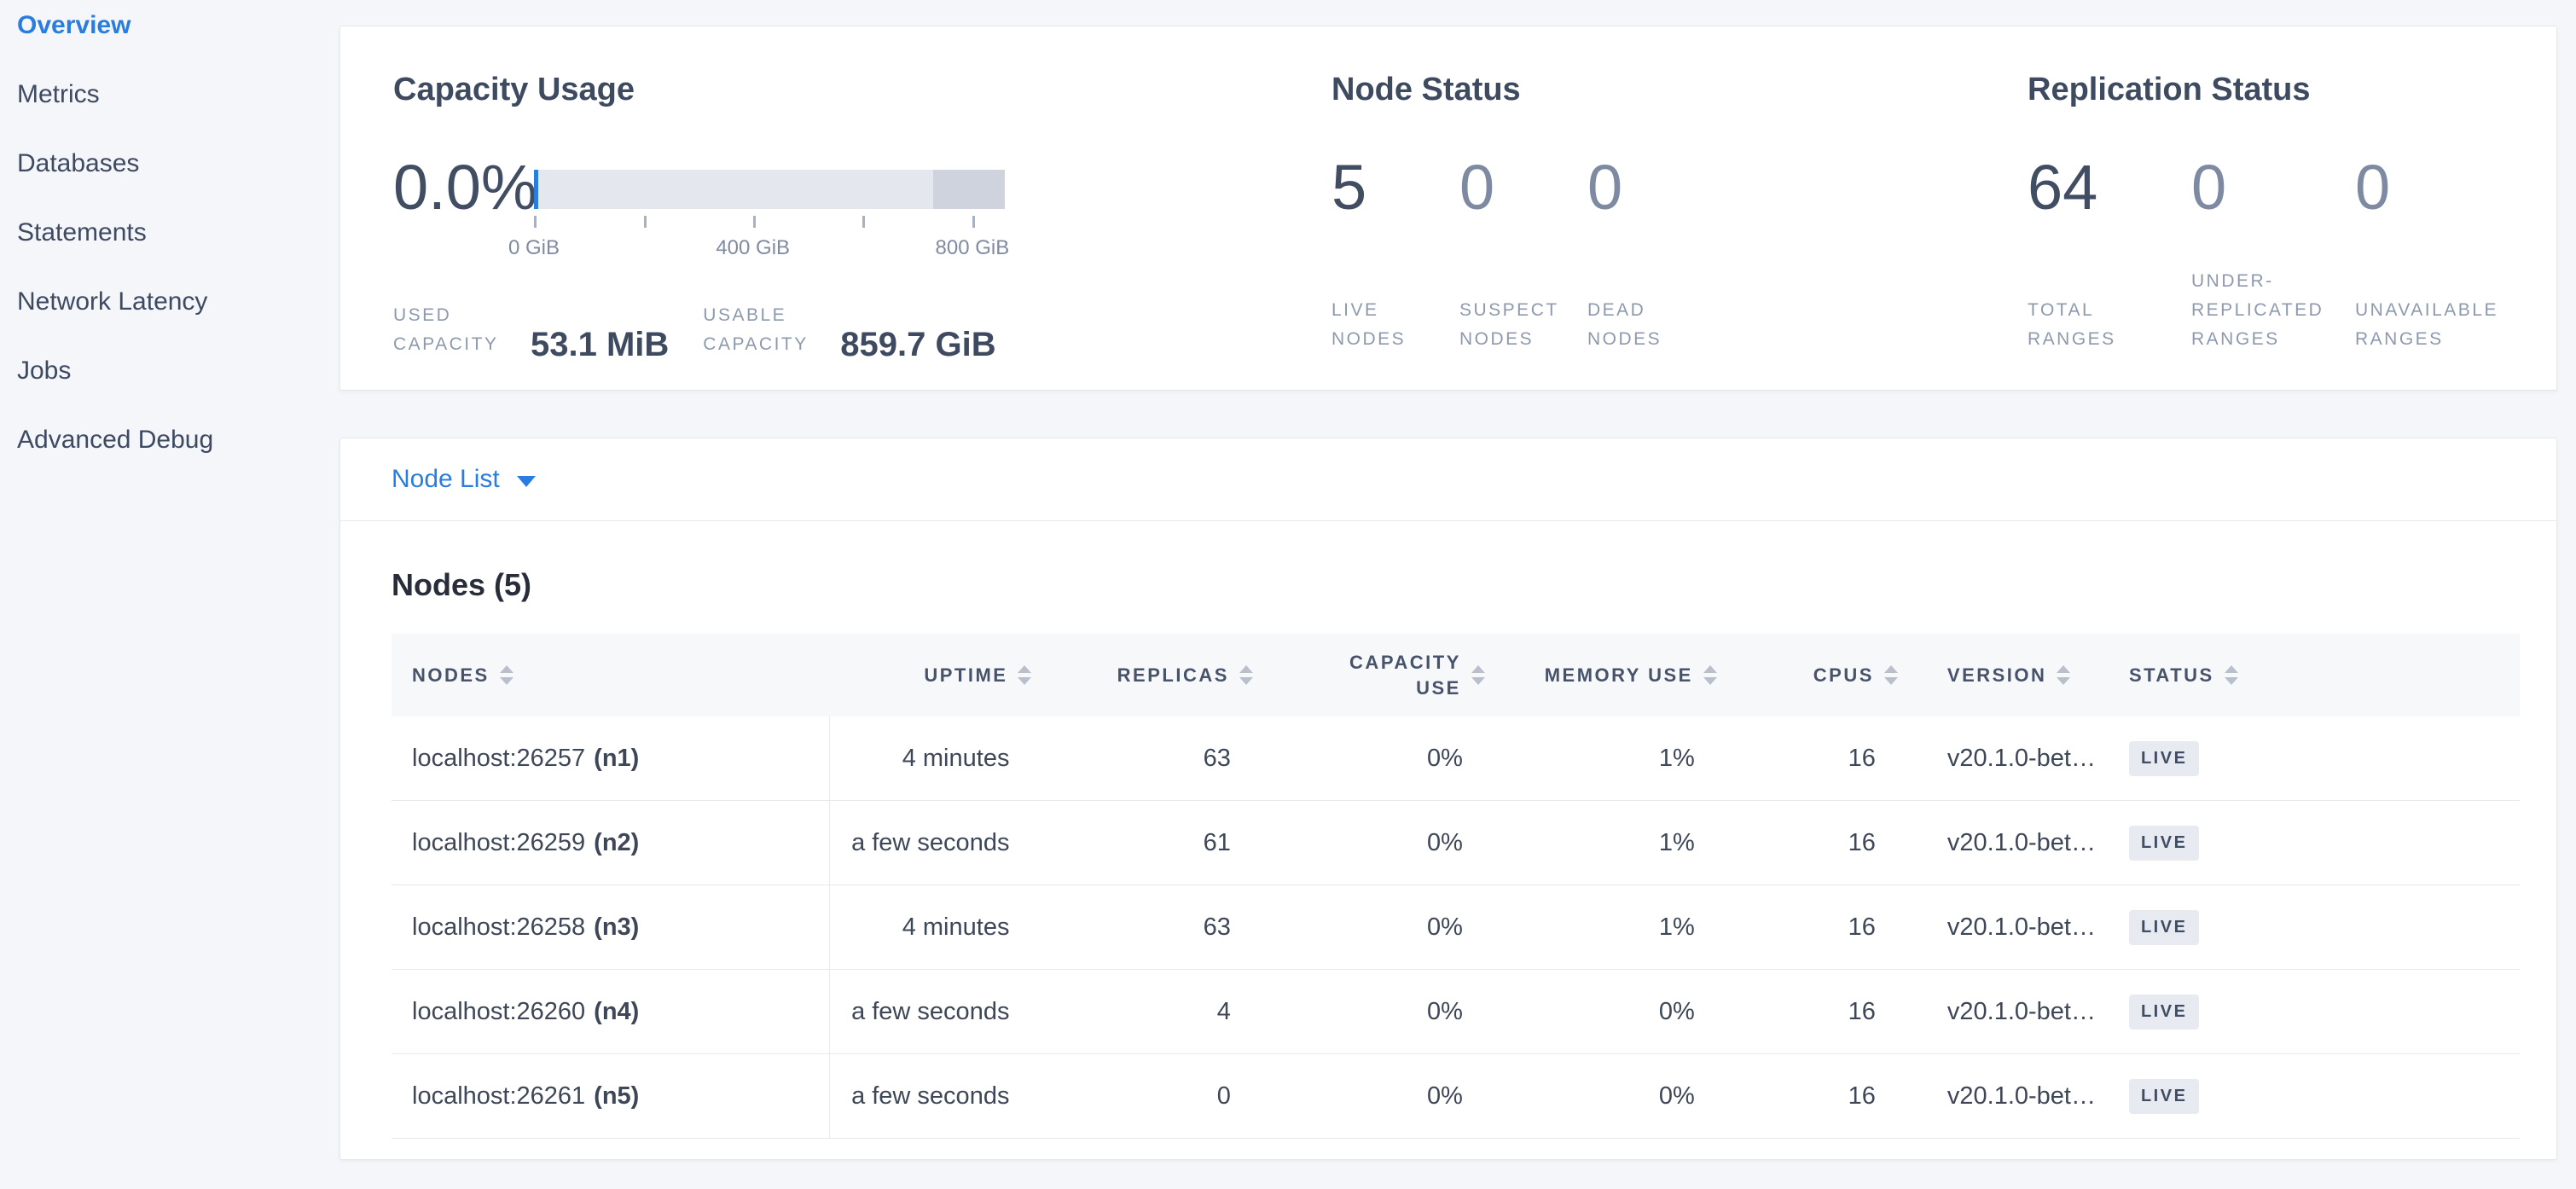  I want to click on capacity-bar-dark-segment, so click(968, 189).